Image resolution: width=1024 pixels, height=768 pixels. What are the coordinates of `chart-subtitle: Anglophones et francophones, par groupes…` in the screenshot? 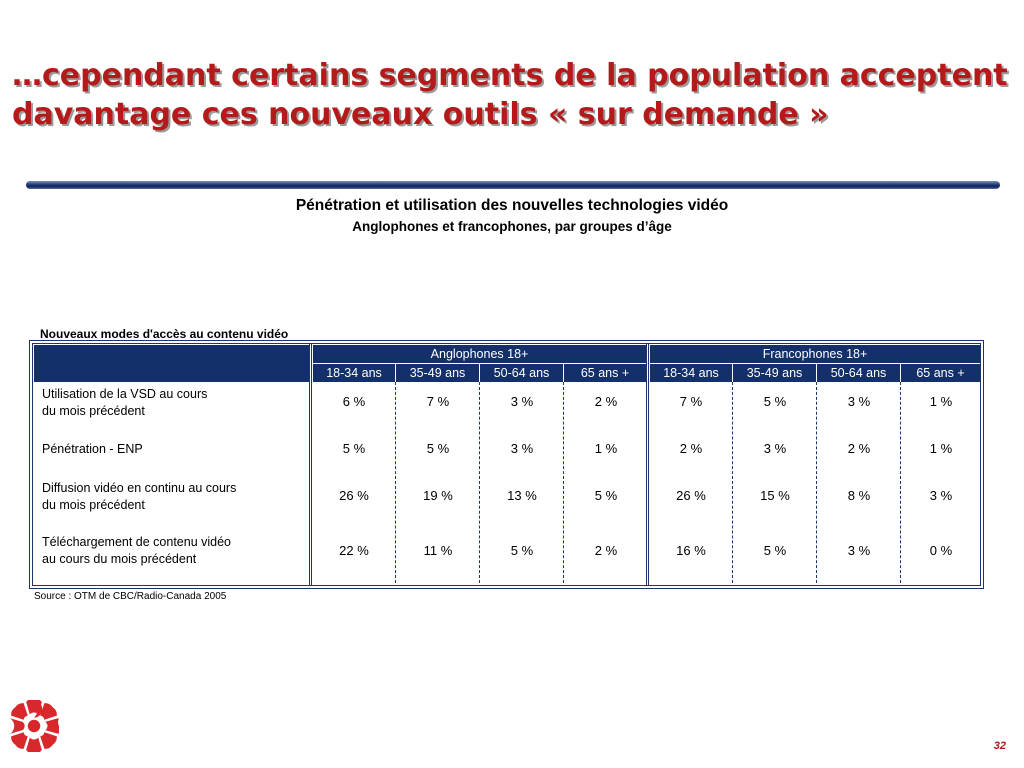 It's located at (512, 226).